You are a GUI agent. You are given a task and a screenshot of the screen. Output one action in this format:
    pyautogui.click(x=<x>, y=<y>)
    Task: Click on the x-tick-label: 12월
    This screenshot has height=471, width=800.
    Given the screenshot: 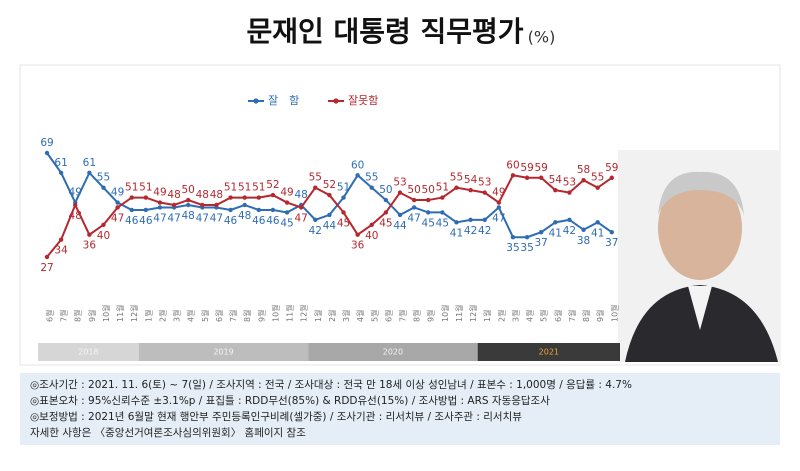 What is the action you would take?
    pyautogui.click(x=134, y=313)
    